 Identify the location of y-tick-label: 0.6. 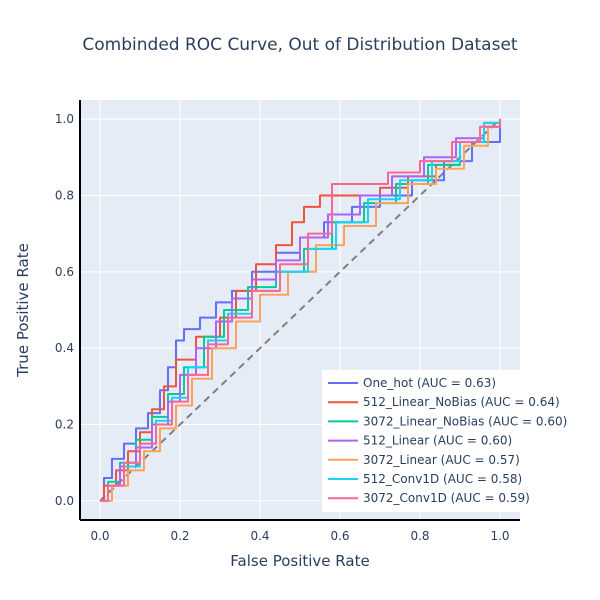
(64, 272).